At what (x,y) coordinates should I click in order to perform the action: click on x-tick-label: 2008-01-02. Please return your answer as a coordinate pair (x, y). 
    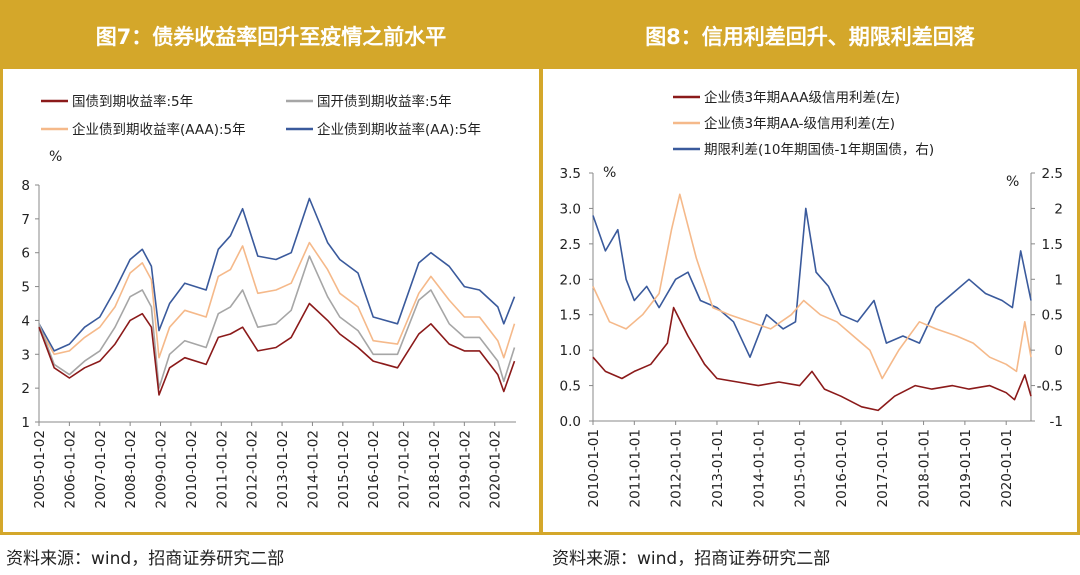
    Looking at the image, I should click on (131, 469).